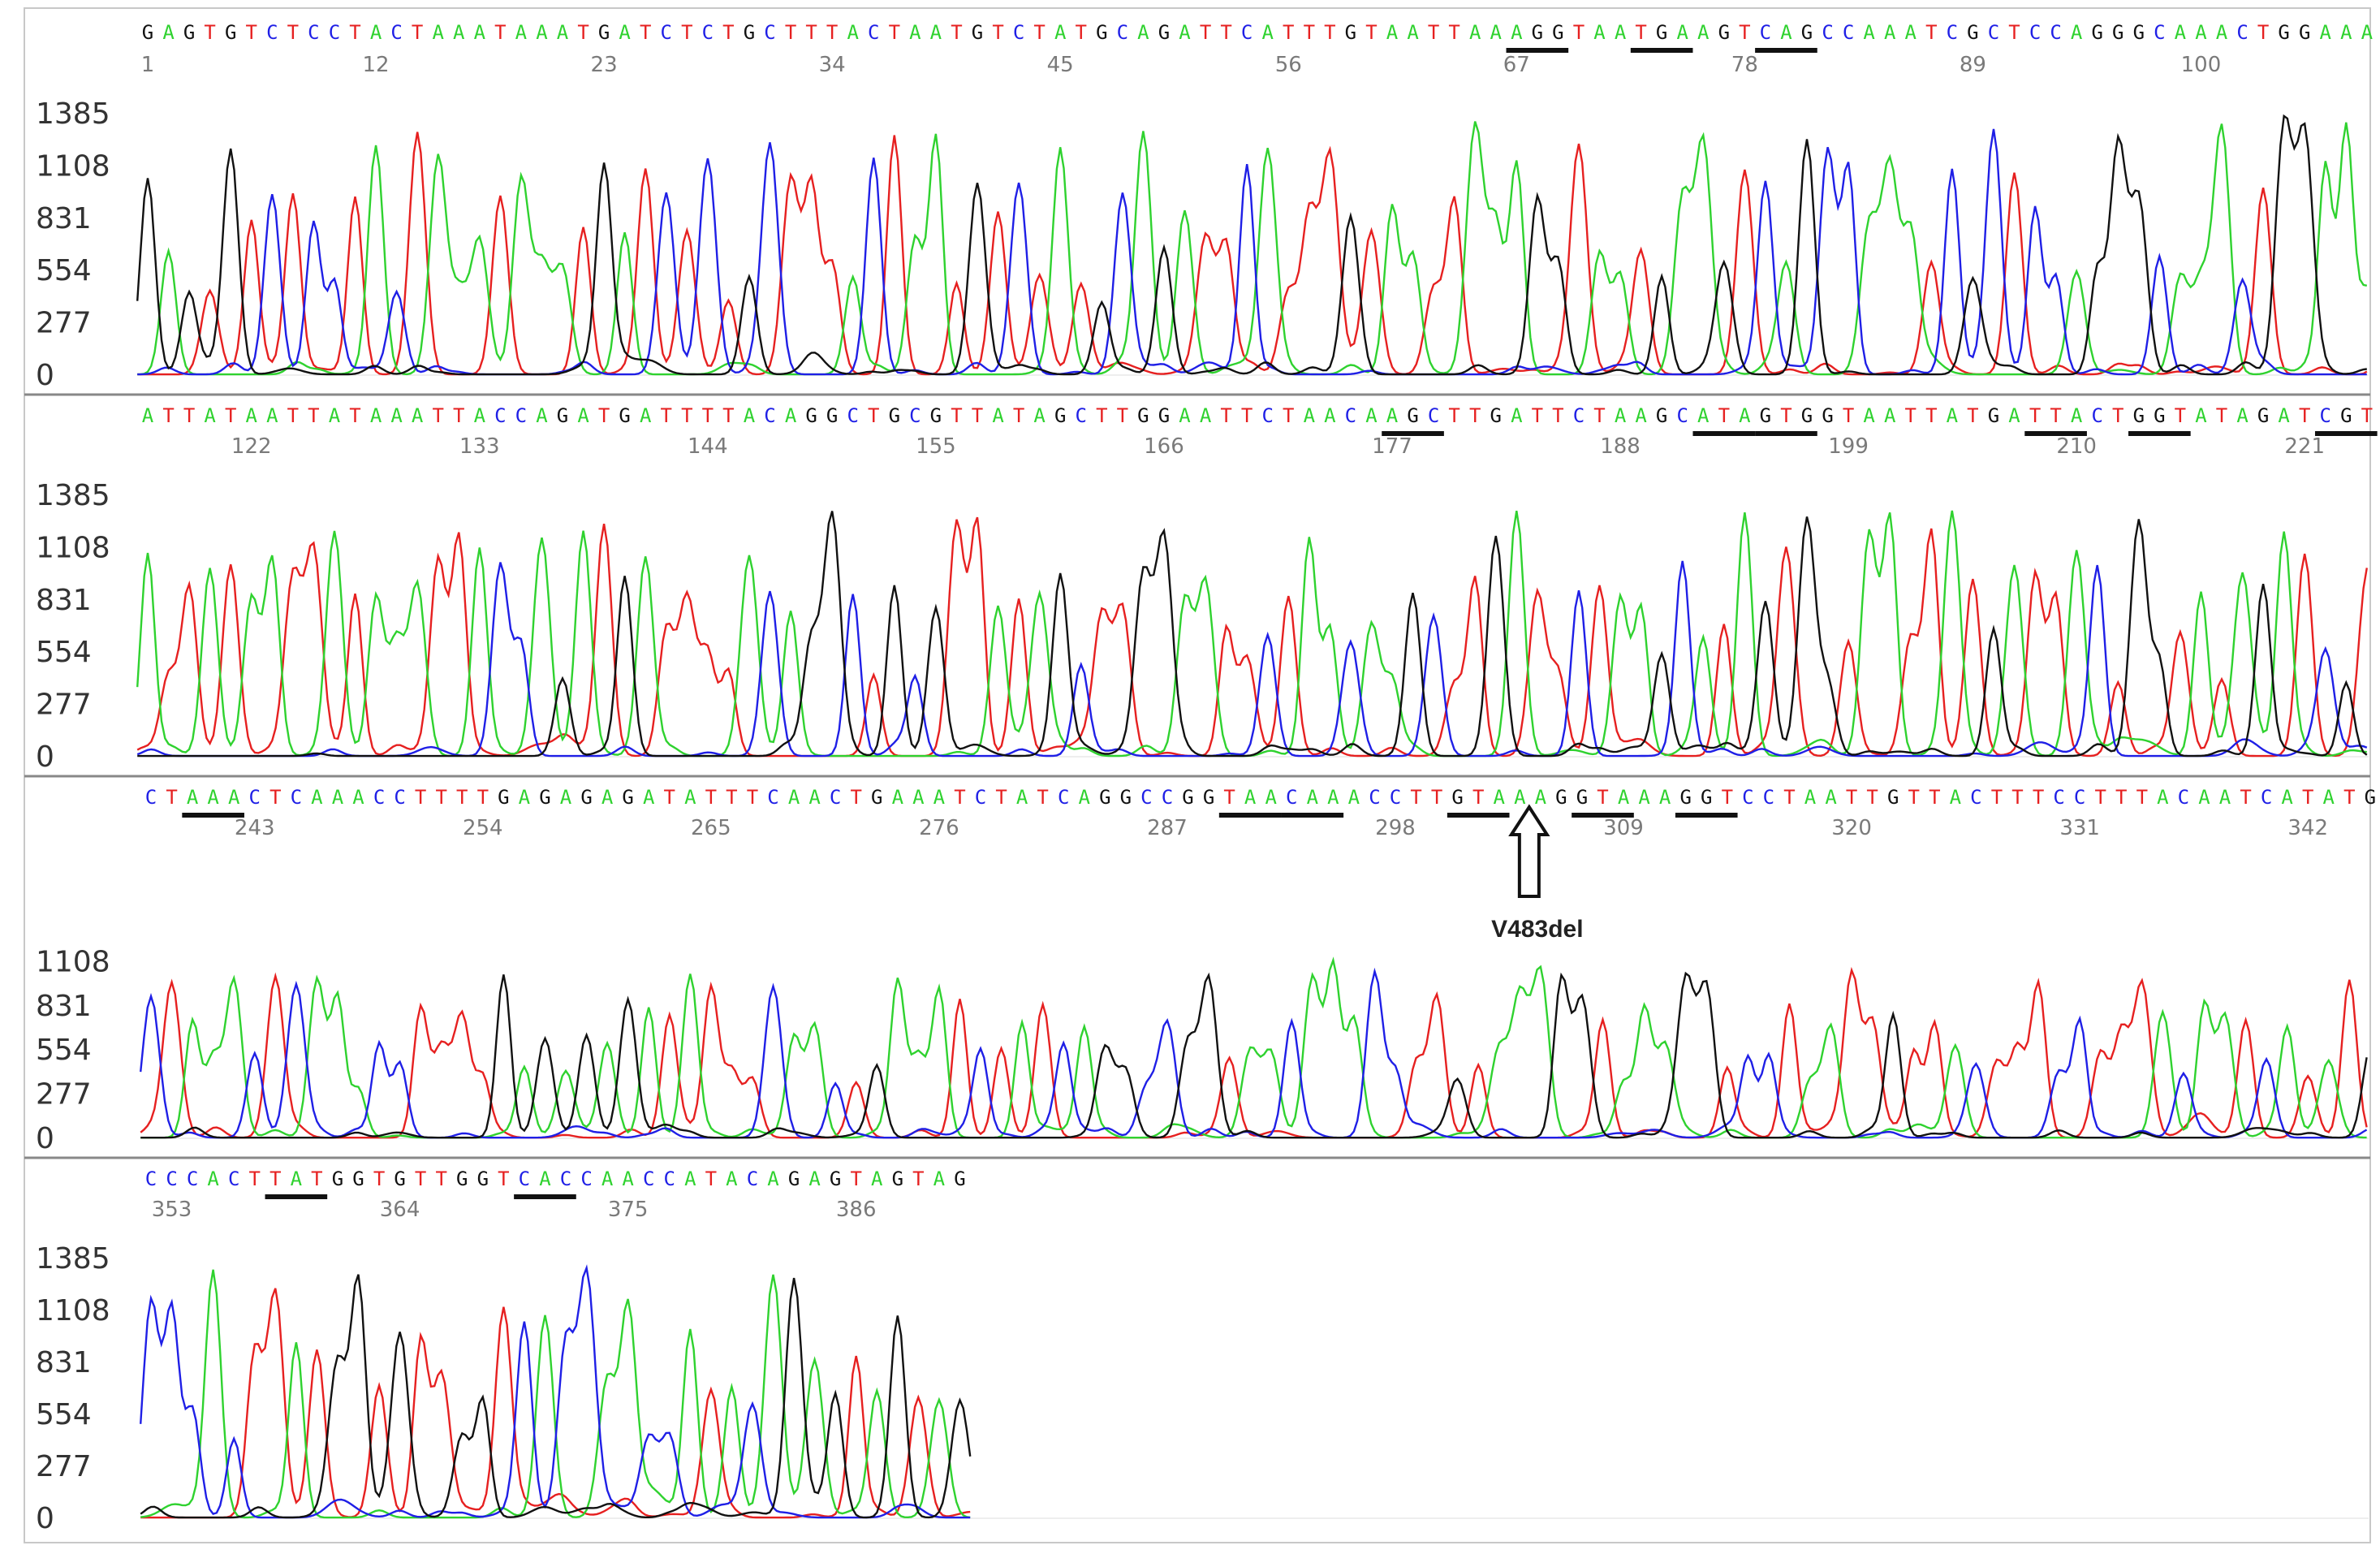  I want to click on x-tick-label: 210, so click(2077, 446).